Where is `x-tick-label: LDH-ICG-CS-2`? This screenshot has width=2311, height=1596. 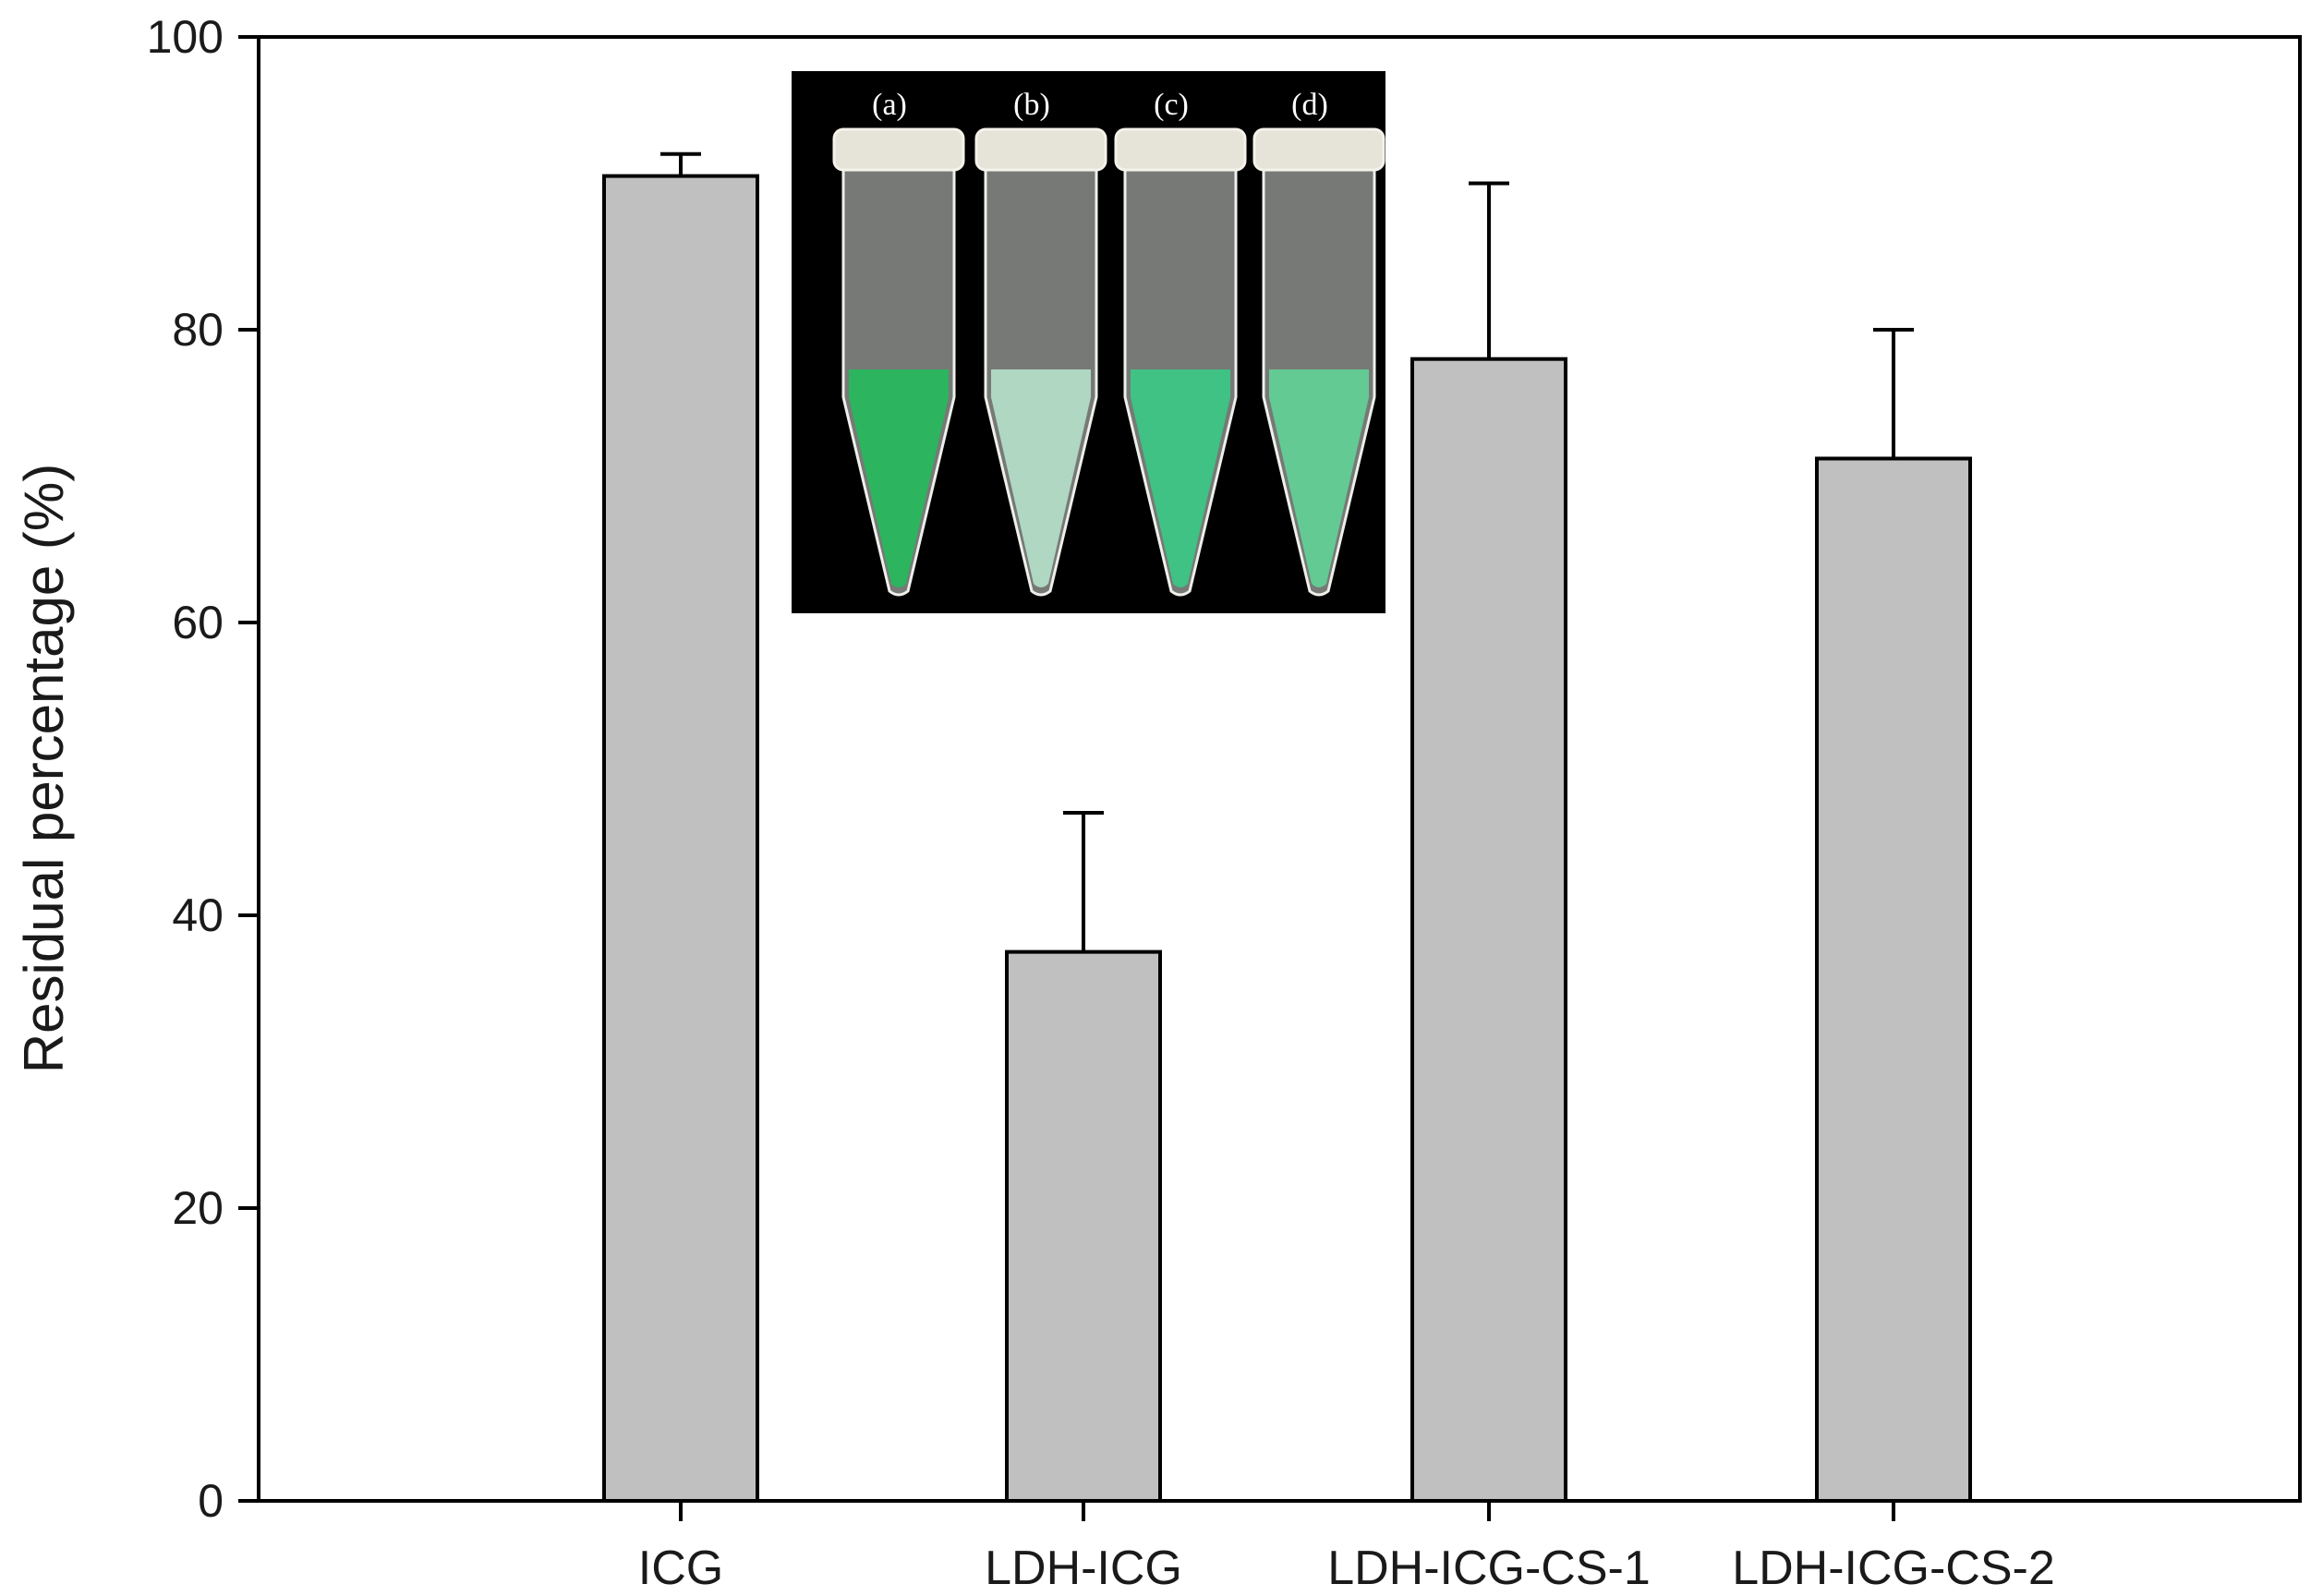 x-tick-label: LDH-ICG-CS-2 is located at coordinates (1893, 1568).